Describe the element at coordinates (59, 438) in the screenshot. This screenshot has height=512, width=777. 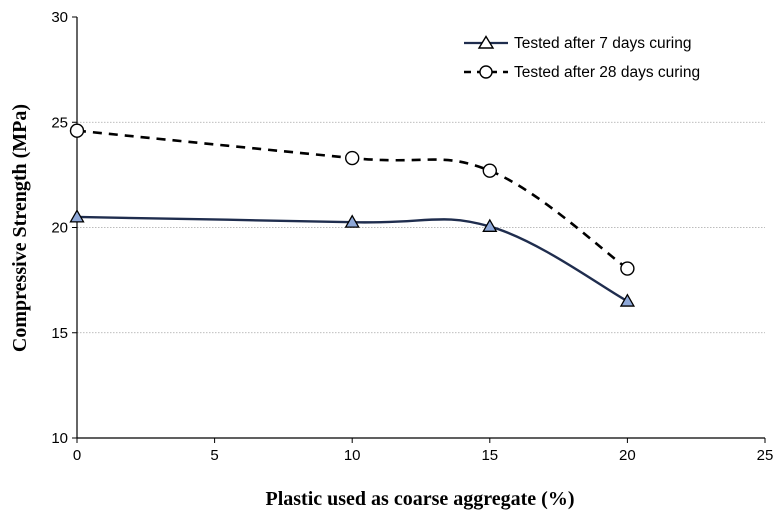
I see `y-tick-label-10: 10` at that location.